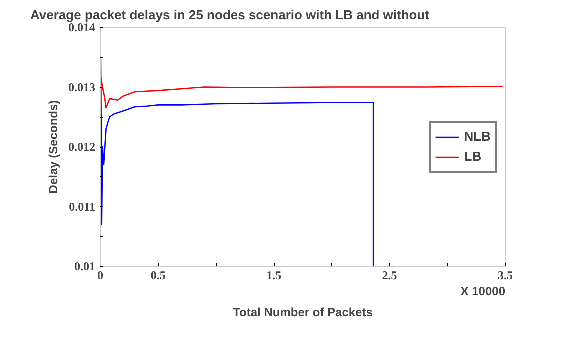 This screenshot has height=342, width=571. Describe the element at coordinates (85, 267) in the screenshot. I see `y-tick-label: 0.01` at that location.